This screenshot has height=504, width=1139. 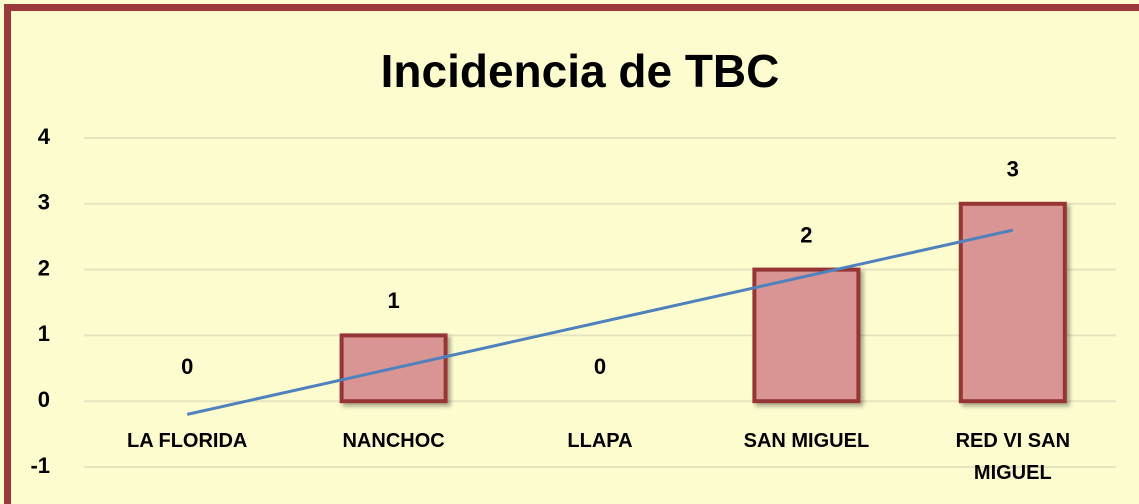 What do you see at coordinates (1013, 169) in the screenshot?
I see `data-label: 3` at bounding box center [1013, 169].